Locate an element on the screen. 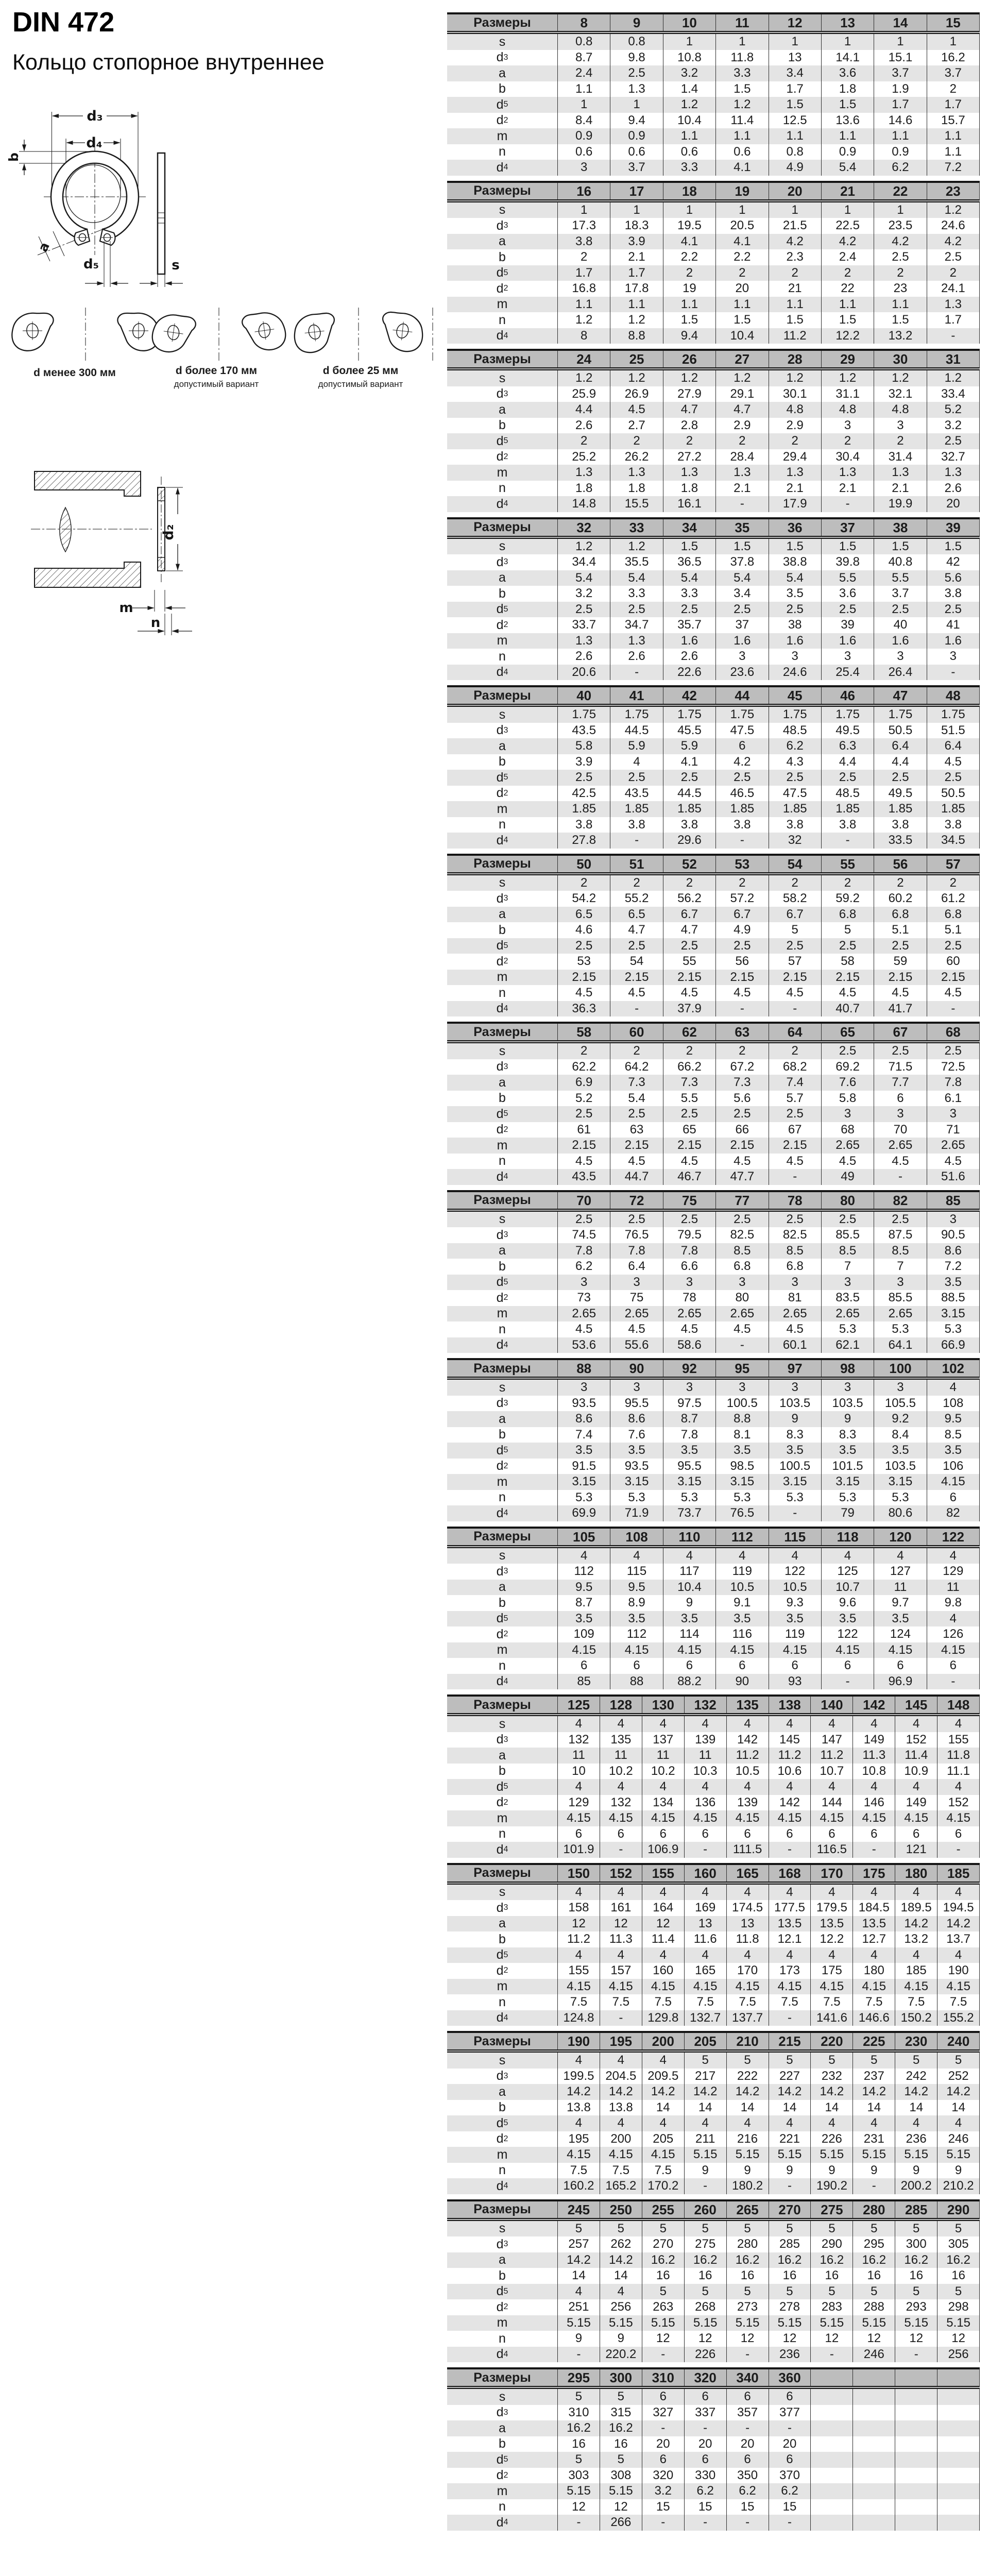 The height and width of the screenshot is (2576, 989). value-cell: 7.3 is located at coordinates (690, 1083).